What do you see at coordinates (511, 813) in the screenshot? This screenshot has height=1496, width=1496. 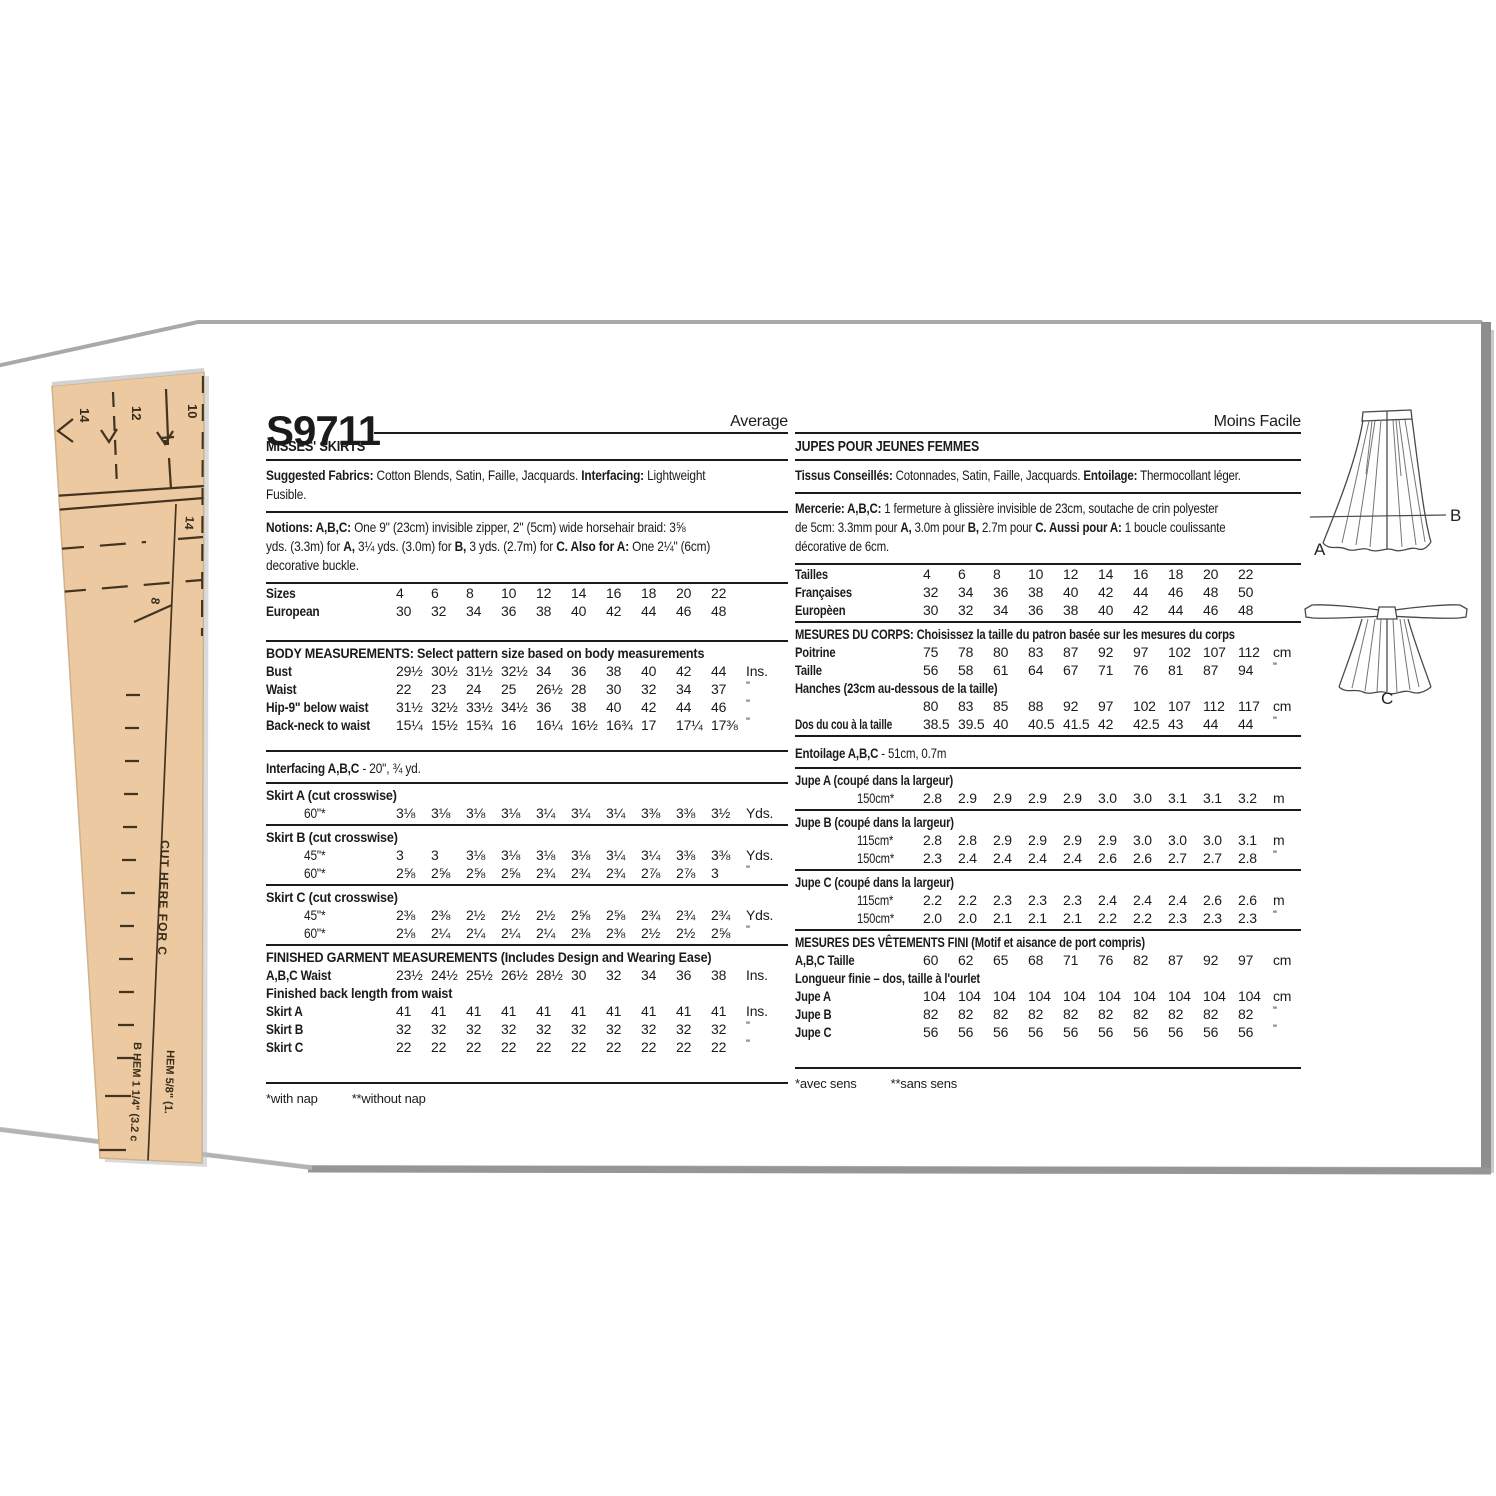 I see `measurement-cell: 3⅛` at bounding box center [511, 813].